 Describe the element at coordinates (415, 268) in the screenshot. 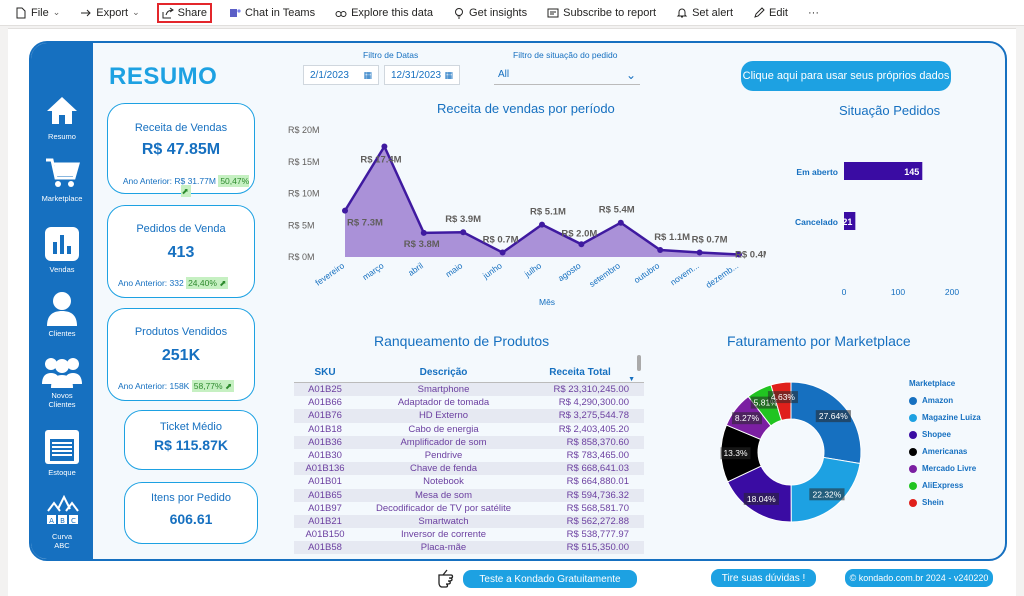

I see `x-tick-label: abril` at that location.